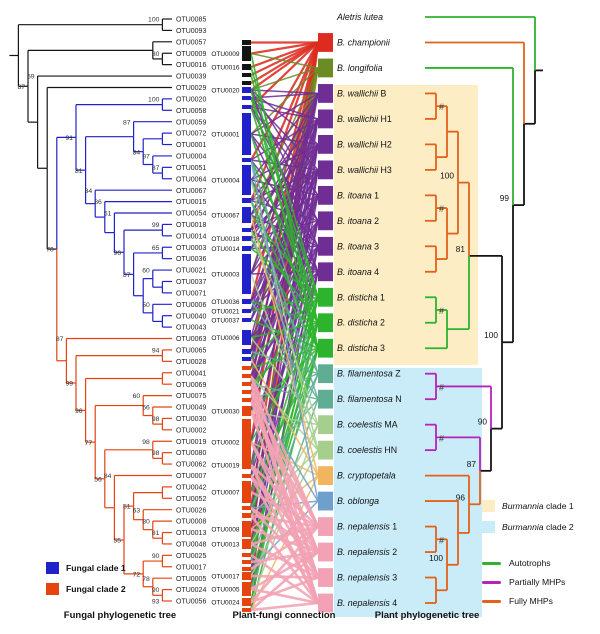  What do you see at coordinates (225, 442) in the screenshot?
I see `otu-block-label: OTU0002` at bounding box center [225, 442].